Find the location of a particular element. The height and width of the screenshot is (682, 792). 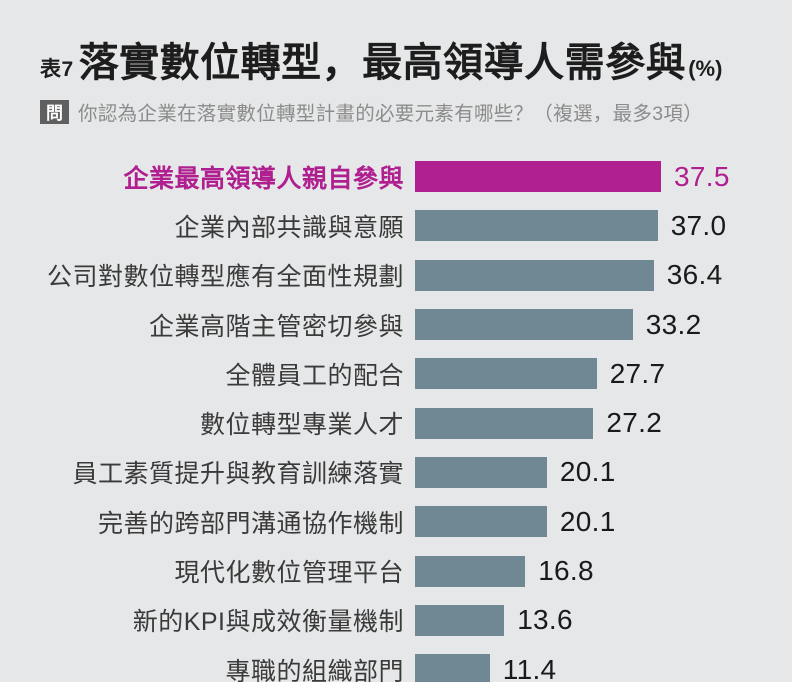

category-label: 專職的組織部門 is located at coordinates (314, 669).